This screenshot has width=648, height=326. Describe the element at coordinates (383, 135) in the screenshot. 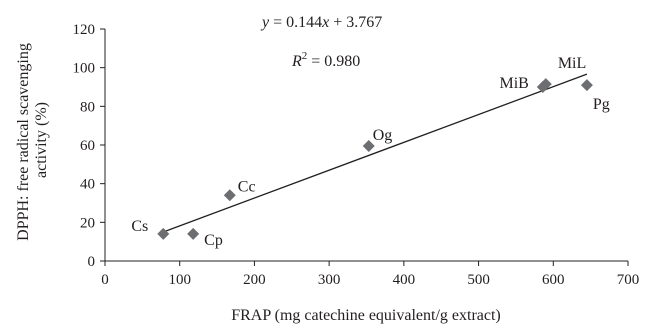

I see `point-label-og: Og` at that location.